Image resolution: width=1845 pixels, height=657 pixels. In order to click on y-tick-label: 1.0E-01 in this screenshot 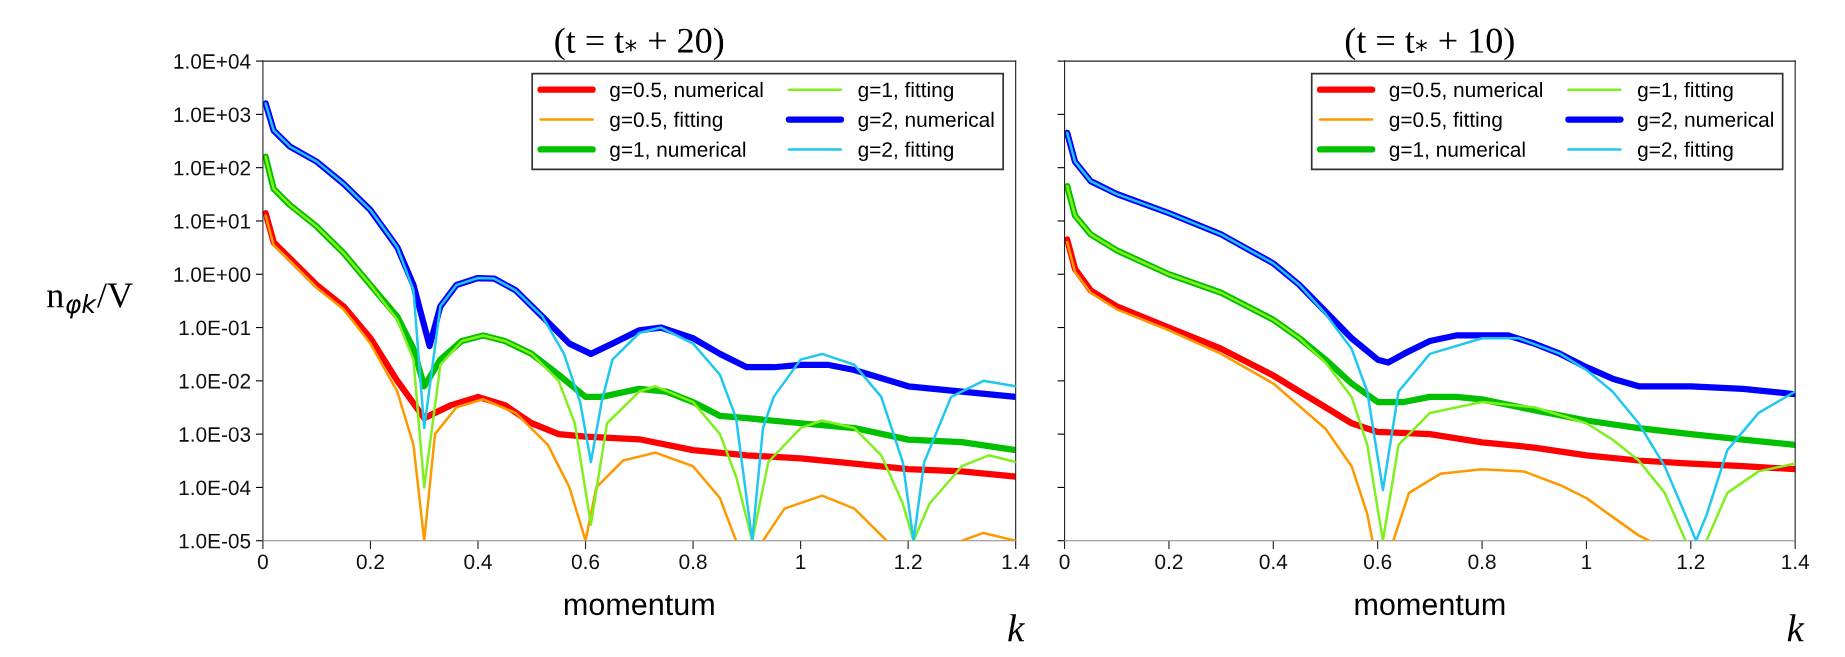, I will do `click(215, 328)`.